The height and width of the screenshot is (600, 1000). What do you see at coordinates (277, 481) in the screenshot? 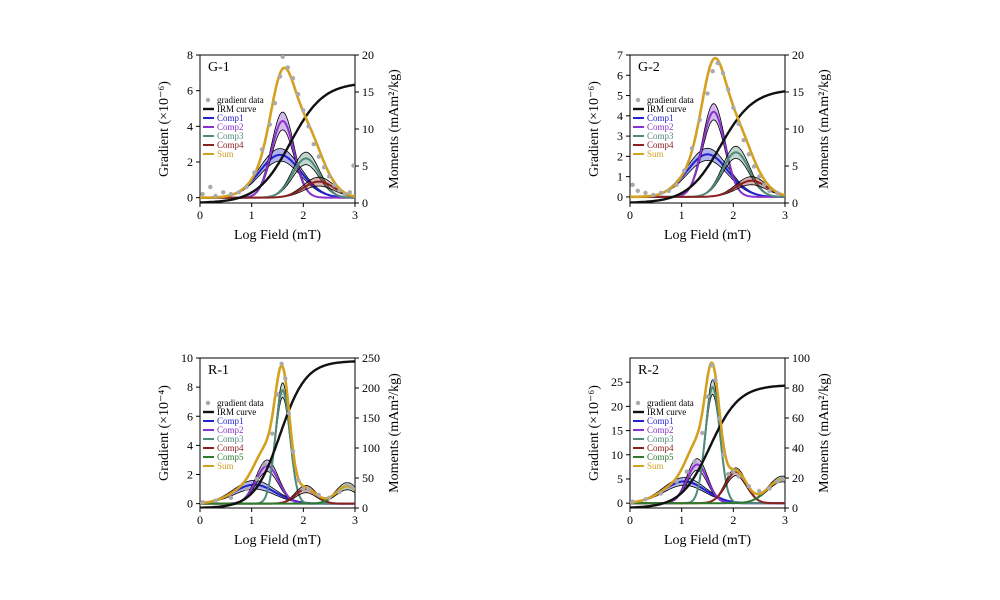
I see `component-band-comp2` at bounding box center [277, 481].